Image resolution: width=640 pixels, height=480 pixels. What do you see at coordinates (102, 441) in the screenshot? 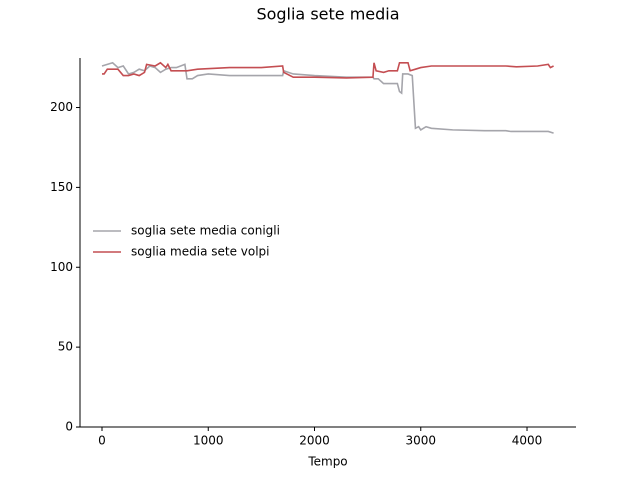
I see `x-tick-label: 0` at bounding box center [102, 441].